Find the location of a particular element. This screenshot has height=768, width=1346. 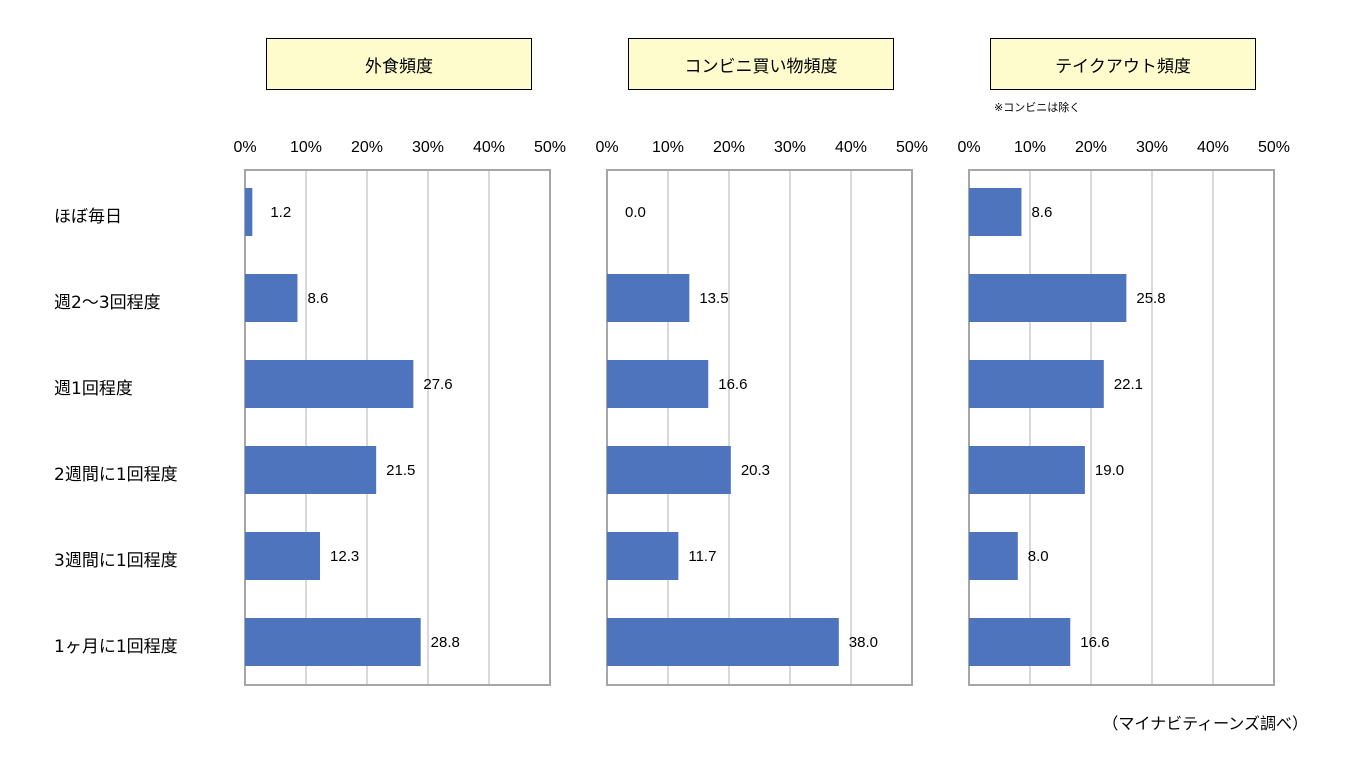

bar-value-label: 0.0 is located at coordinates (635, 212).